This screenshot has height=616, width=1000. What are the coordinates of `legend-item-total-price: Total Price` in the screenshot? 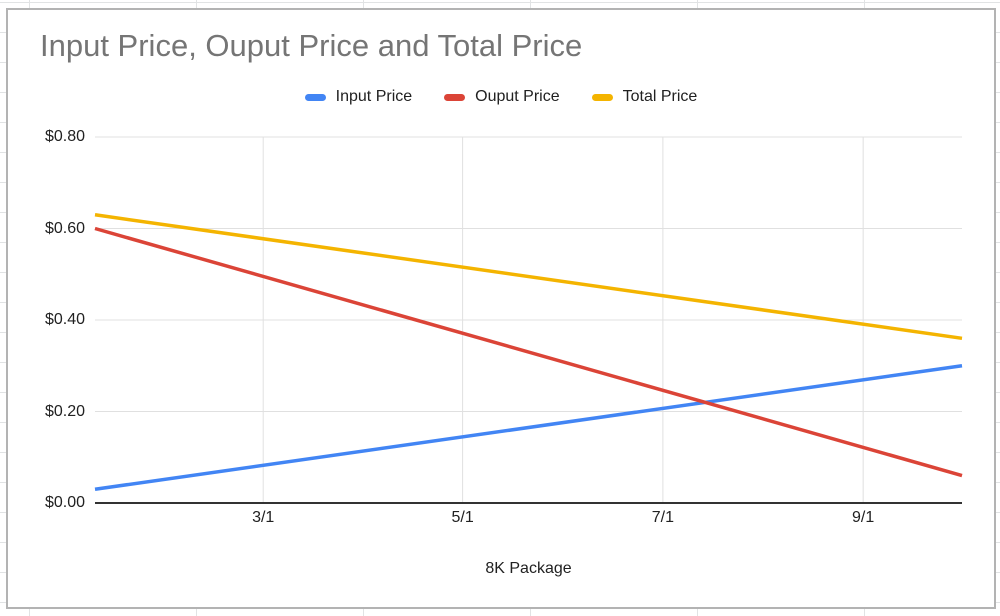 It's located at (644, 97).